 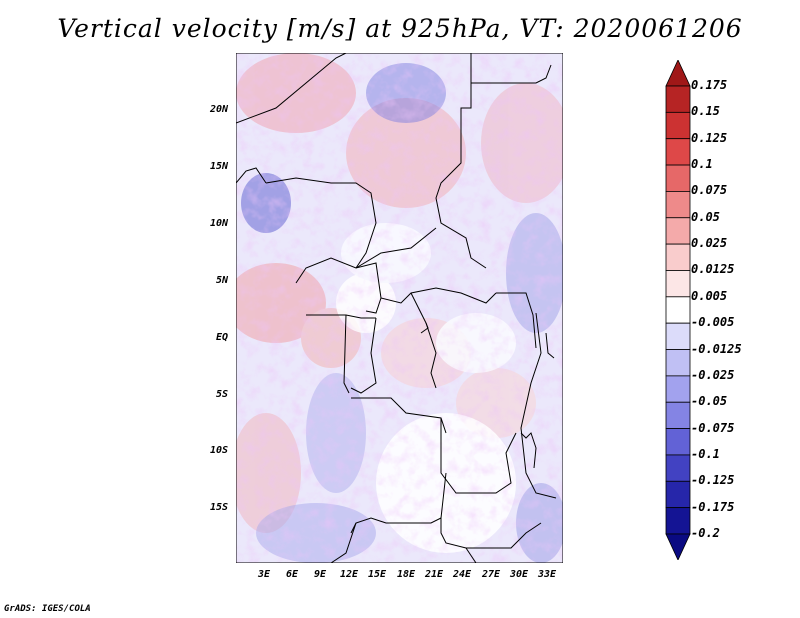 I want to click on colorbar-label: -0.1, so click(x=705, y=453).